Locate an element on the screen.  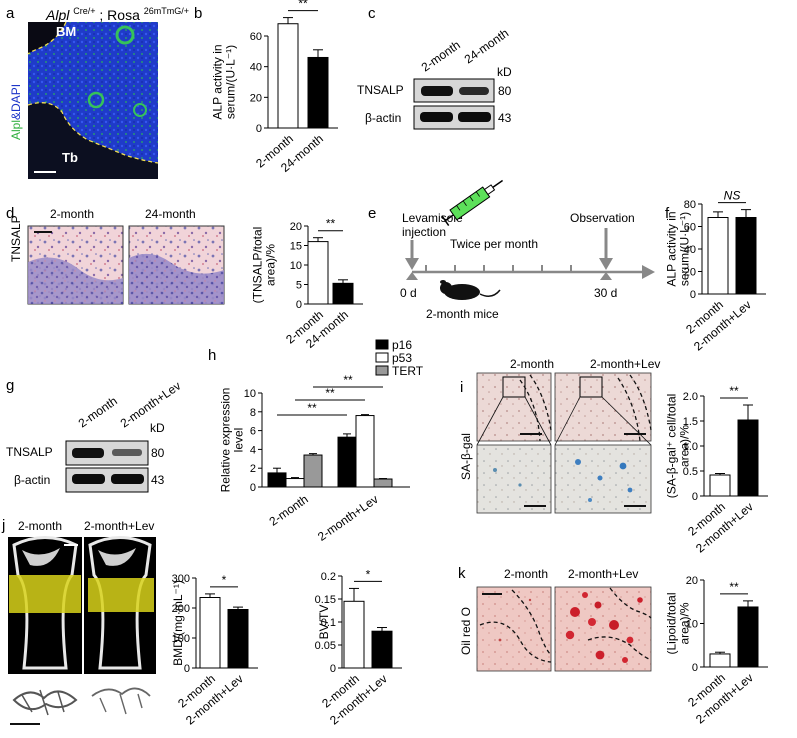
y-tick-label-h: 0 is located at coordinates (253, 488).